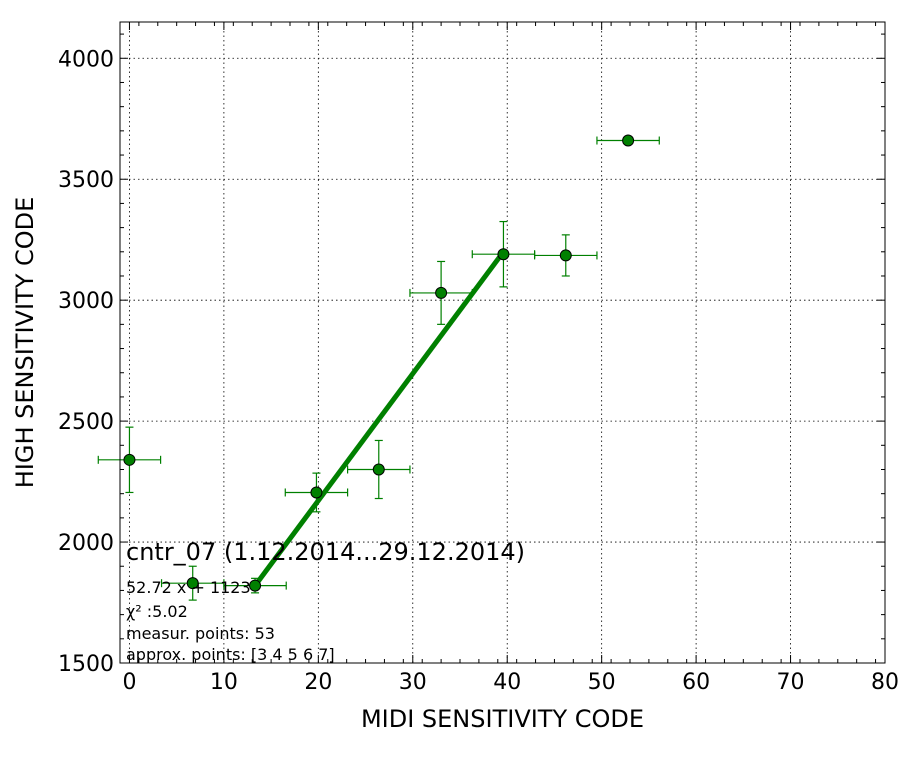 Image resolution: width=912 pixels, height=762 pixels. Describe the element at coordinates (86, 664) in the screenshot. I see `y-tick-label: 1500` at that location.